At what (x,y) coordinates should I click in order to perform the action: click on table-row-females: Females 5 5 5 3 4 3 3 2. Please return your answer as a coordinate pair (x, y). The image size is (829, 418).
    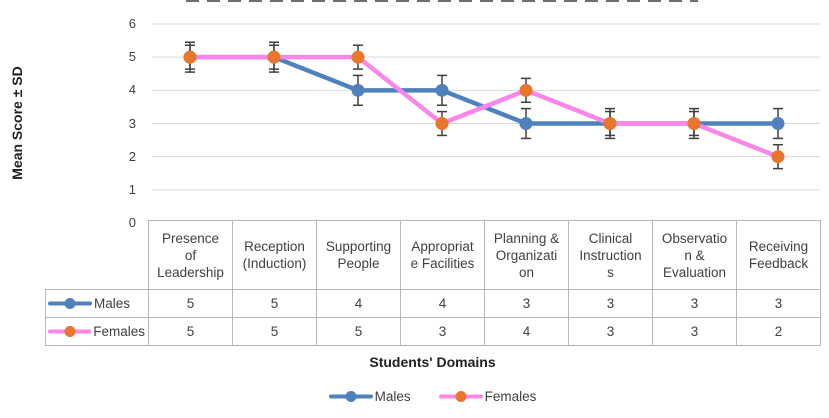
    Looking at the image, I should click on (433, 331).